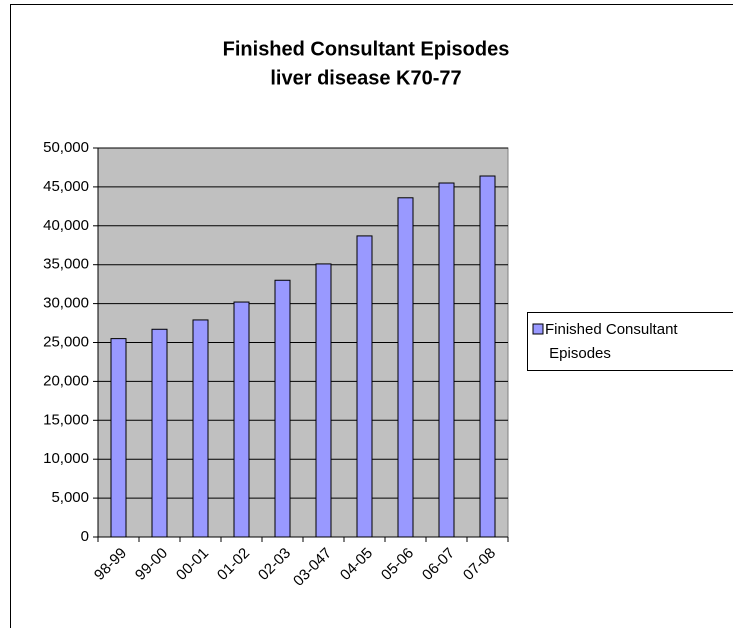 This screenshot has width=733, height=628. I want to click on chart-title: Finished Consultant Episodes, so click(366, 49).